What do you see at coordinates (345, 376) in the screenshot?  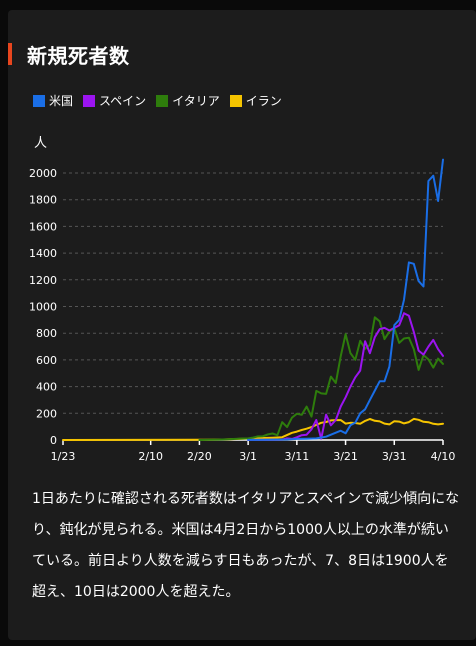 I see `series-line-spain` at bounding box center [345, 376].